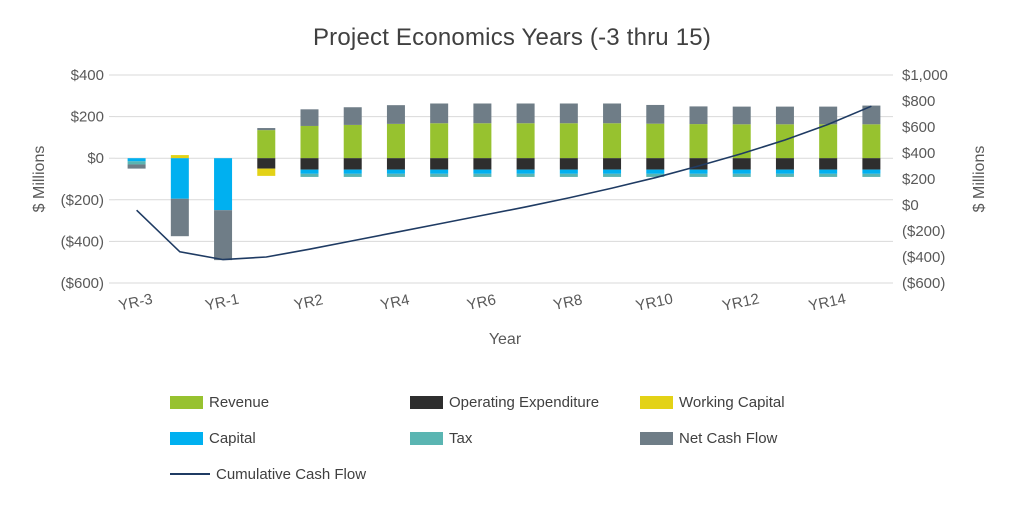 This screenshot has height=507, width=1024. What do you see at coordinates (923, 283) in the screenshot?
I see `right-axis-tick-label: ($600)` at bounding box center [923, 283].